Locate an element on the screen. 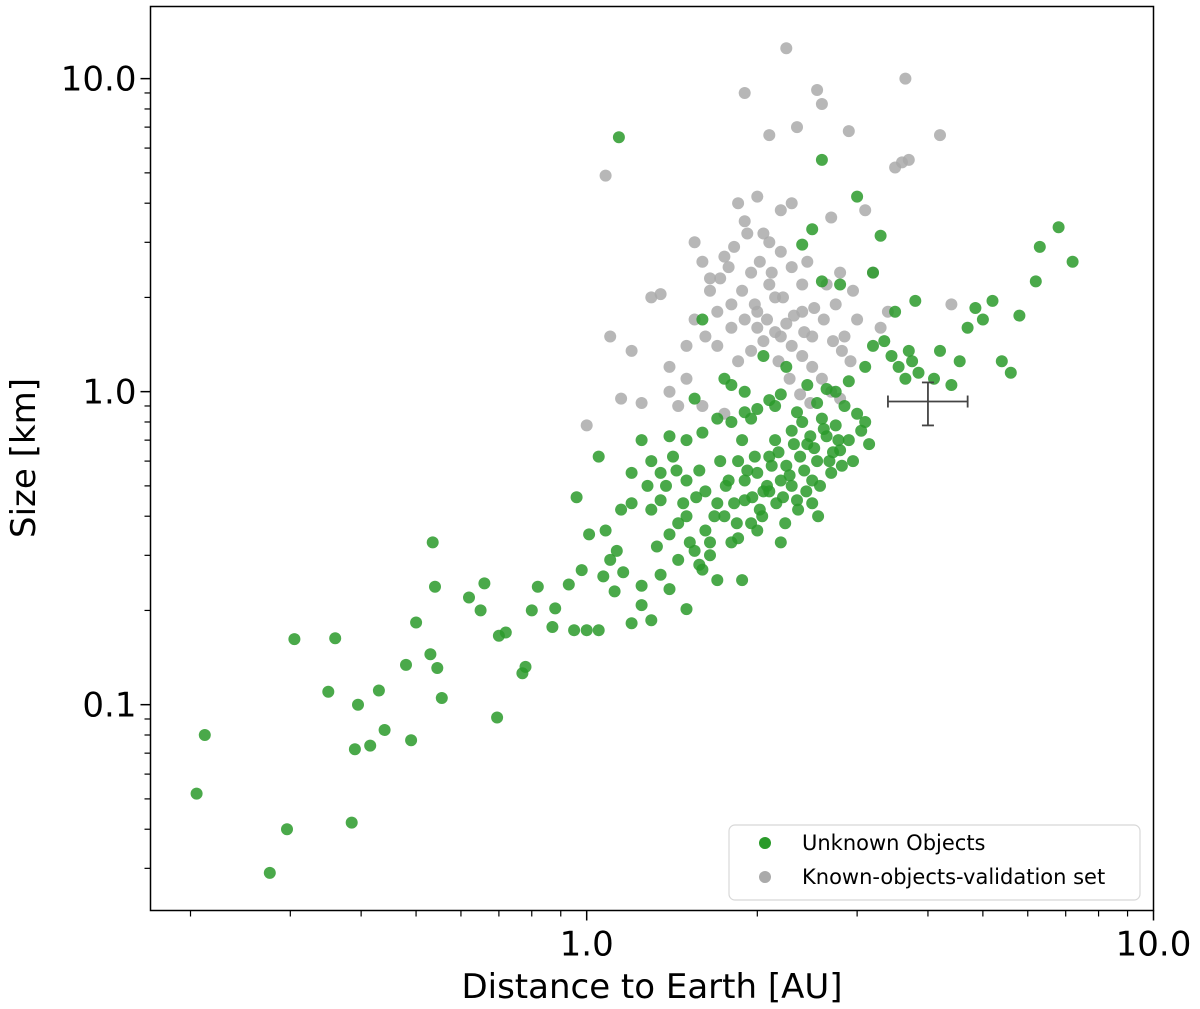 Image resolution: width=1200 pixels, height=1009 pixels. legend-box is located at coordinates (934, 862).